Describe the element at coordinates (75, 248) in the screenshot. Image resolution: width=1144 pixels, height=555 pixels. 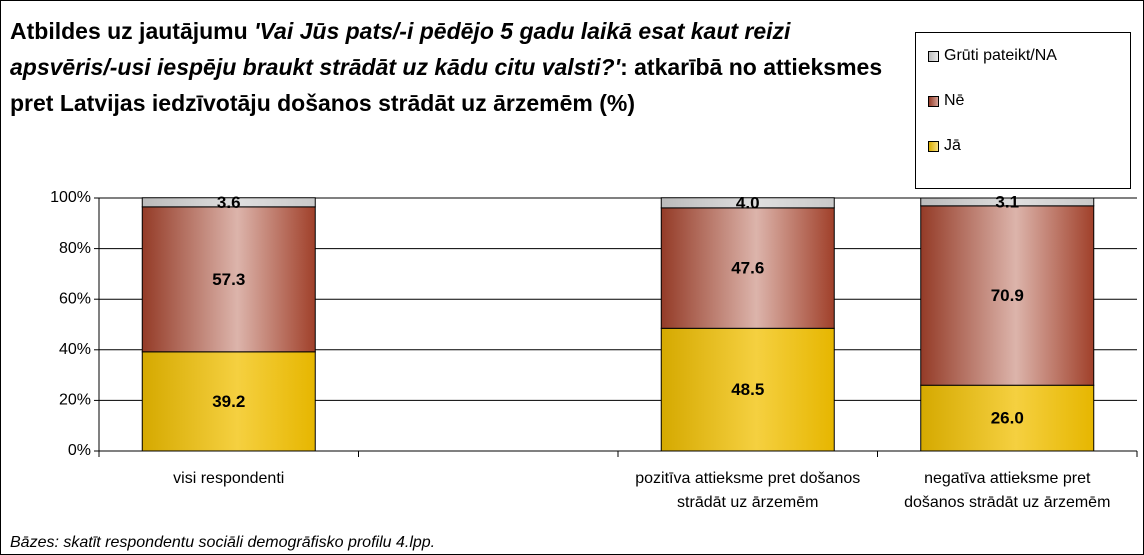
I see `y-tick-label: 80%` at that location.